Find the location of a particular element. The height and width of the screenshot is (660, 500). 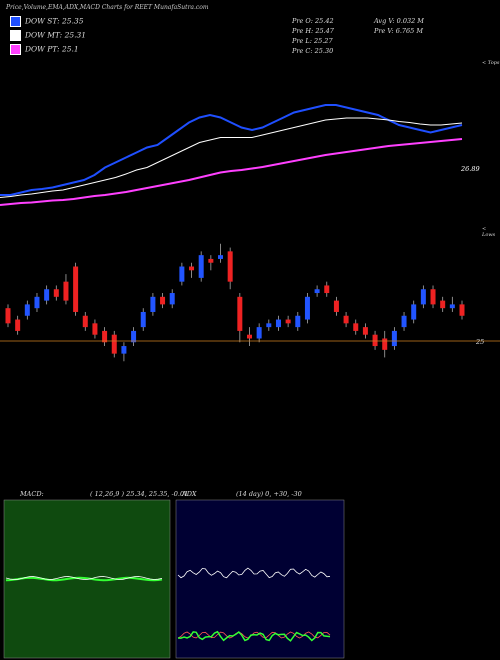

adx-label: ADX is located at coordinates (189, 494).